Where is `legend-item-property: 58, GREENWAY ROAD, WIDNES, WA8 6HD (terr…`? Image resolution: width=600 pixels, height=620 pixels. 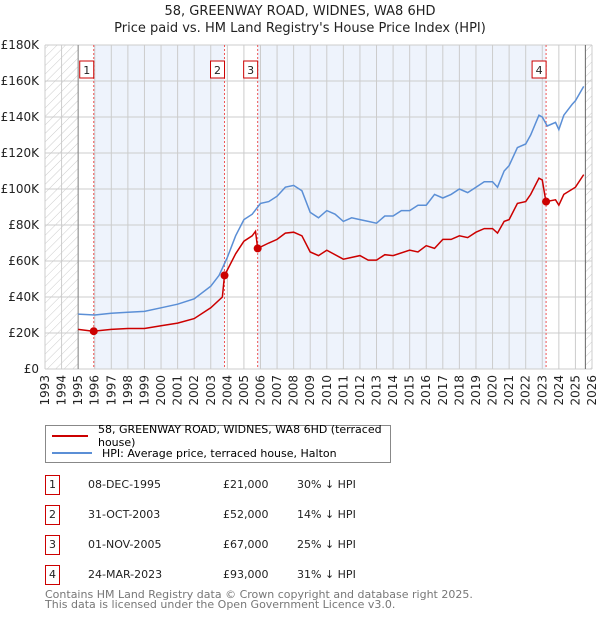
legend-item-property: 58, GREENWAY ROAD, WIDNES, WA8 6HD (terr… is located at coordinates (218, 436).